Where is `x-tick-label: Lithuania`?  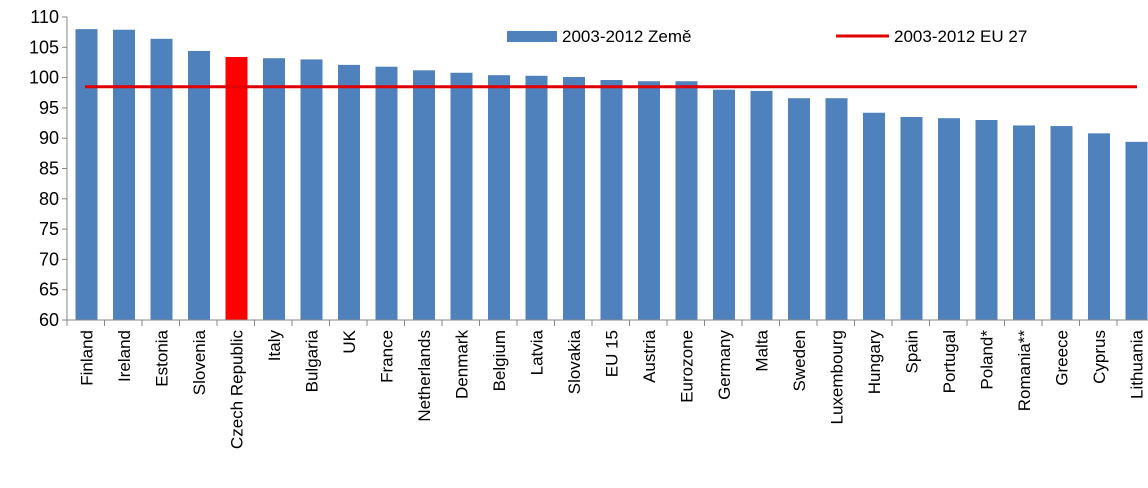
x-tick-label: Lithuania is located at coordinates (1137, 364).